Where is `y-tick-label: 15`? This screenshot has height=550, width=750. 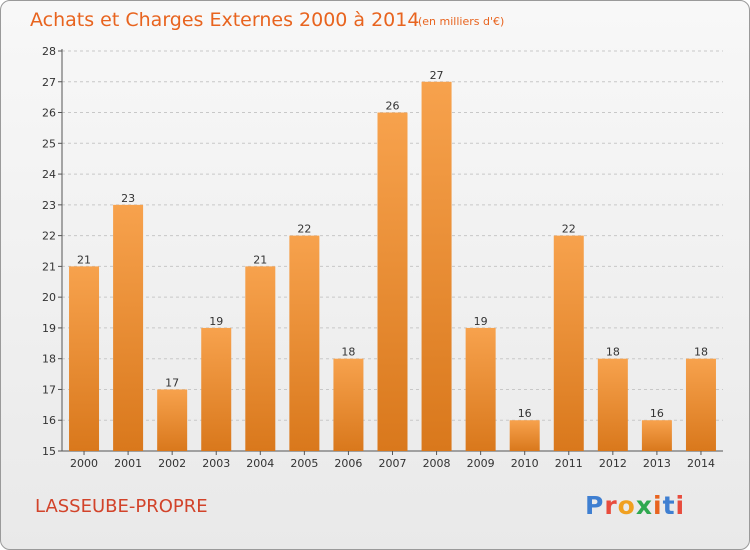
y-tick-label: 15 is located at coordinates (49, 451).